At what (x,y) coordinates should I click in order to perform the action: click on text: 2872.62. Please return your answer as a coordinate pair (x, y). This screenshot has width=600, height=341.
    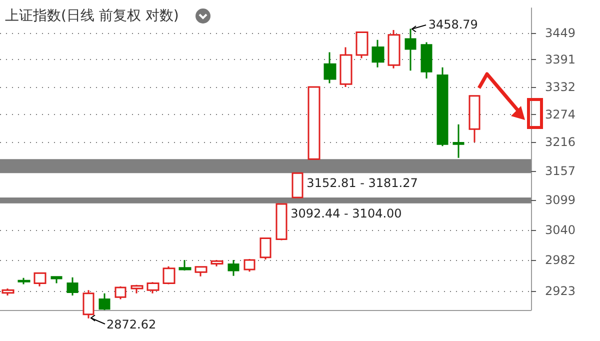
    Looking at the image, I should click on (131, 324).